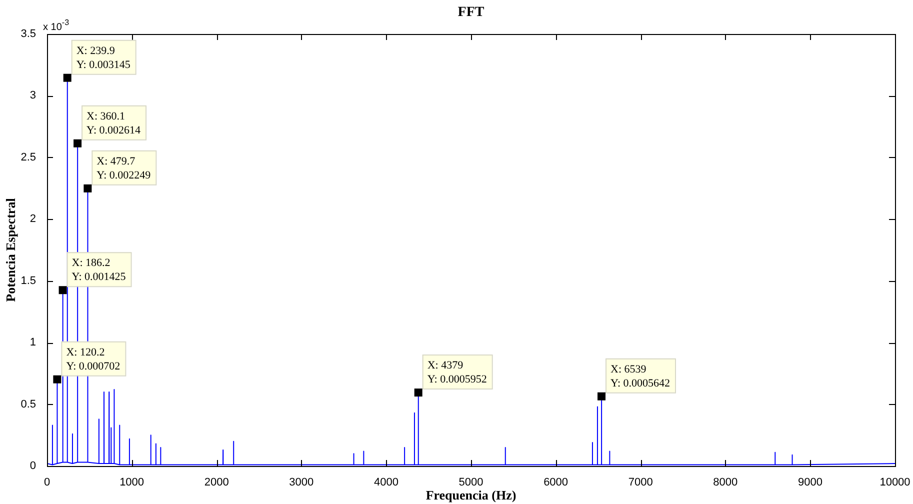  What do you see at coordinates (28, 404) in the screenshot?
I see `y-tick-label: 0.5` at bounding box center [28, 404].